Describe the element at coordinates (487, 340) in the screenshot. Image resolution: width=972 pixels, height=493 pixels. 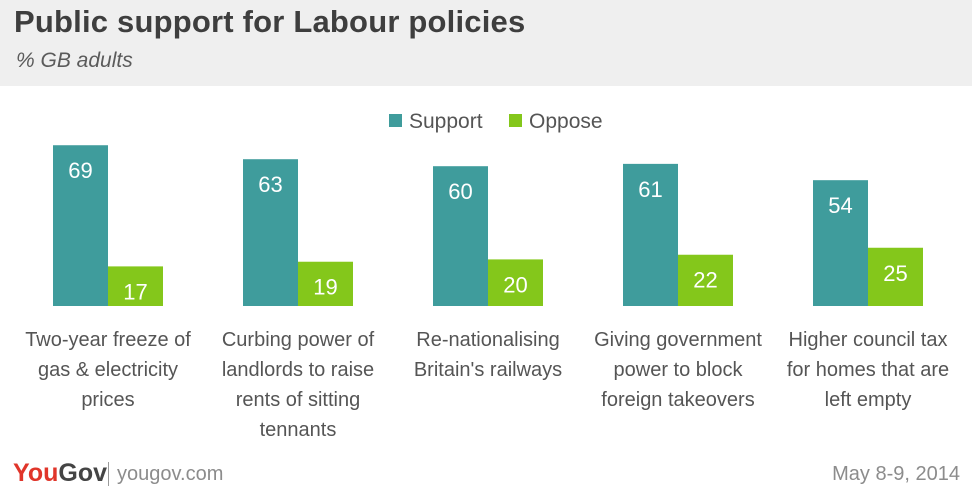
I see `category-label-3-line-1: Re-nationalising` at that location.